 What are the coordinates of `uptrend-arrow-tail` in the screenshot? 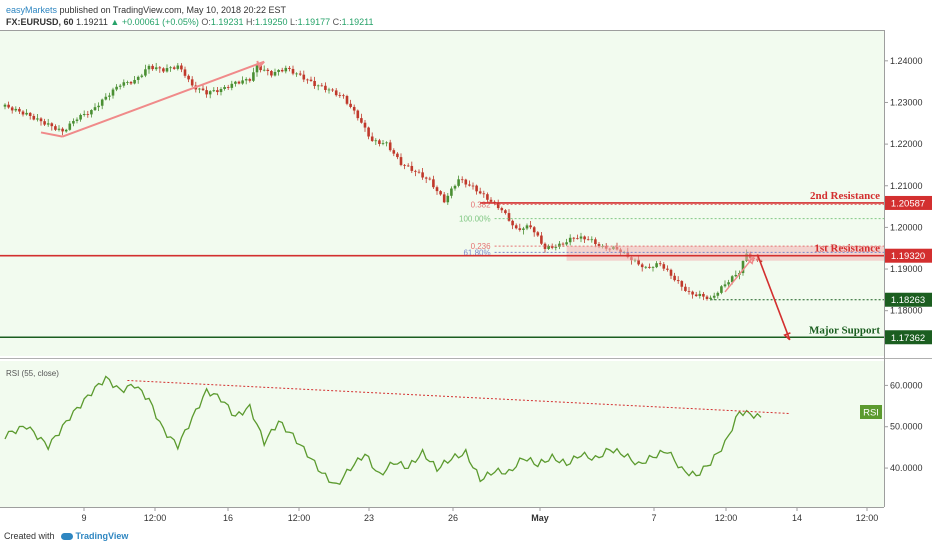 It's located at (51, 134).